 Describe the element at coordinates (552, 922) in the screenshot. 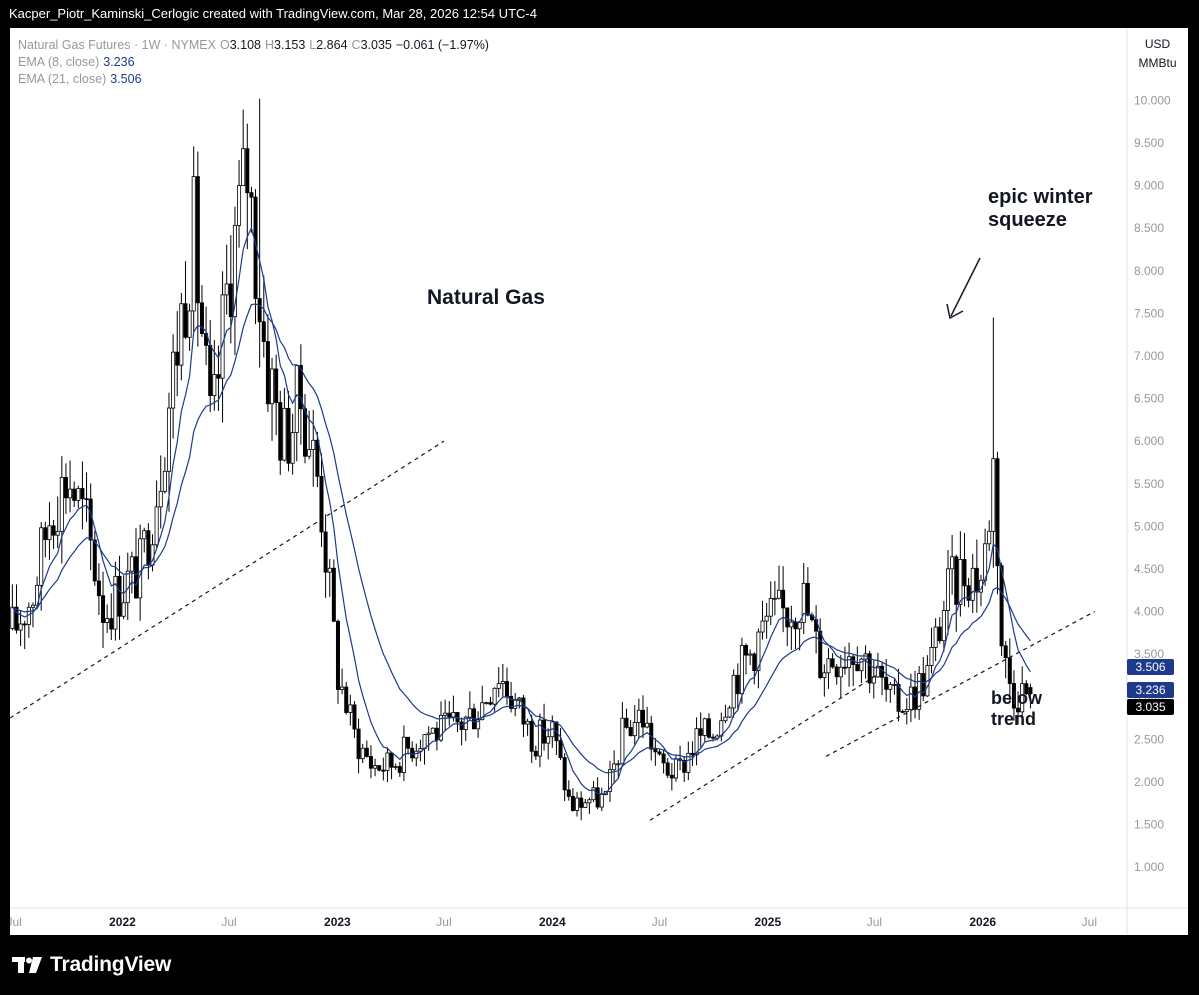

I see `x-tick-label: 2024` at that location.